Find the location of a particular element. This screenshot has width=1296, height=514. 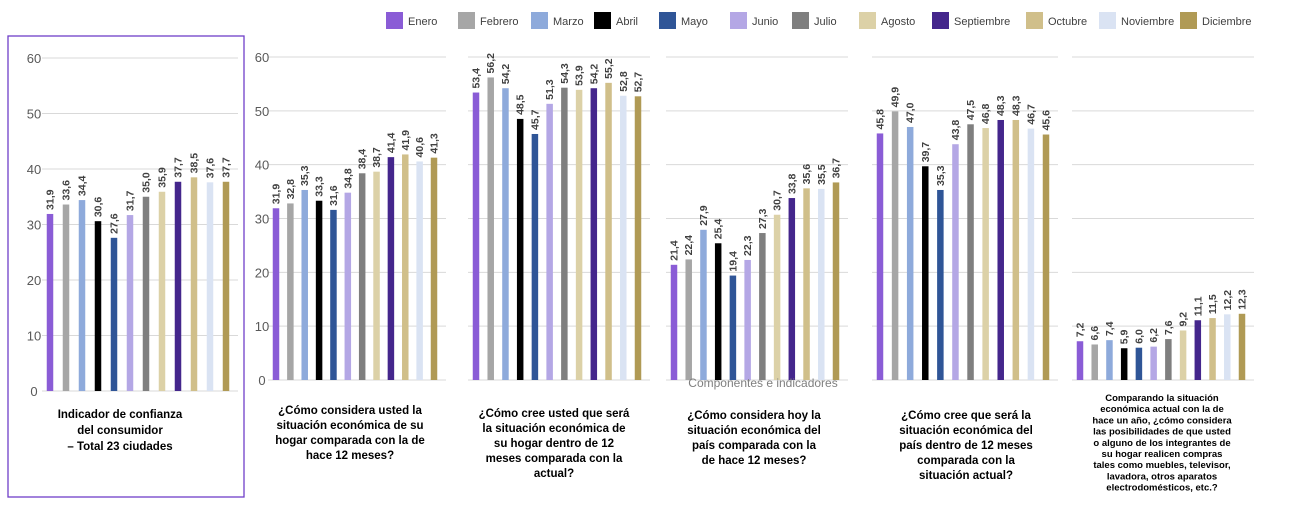

data-label: 7,2 is located at coordinates (1081, 329).